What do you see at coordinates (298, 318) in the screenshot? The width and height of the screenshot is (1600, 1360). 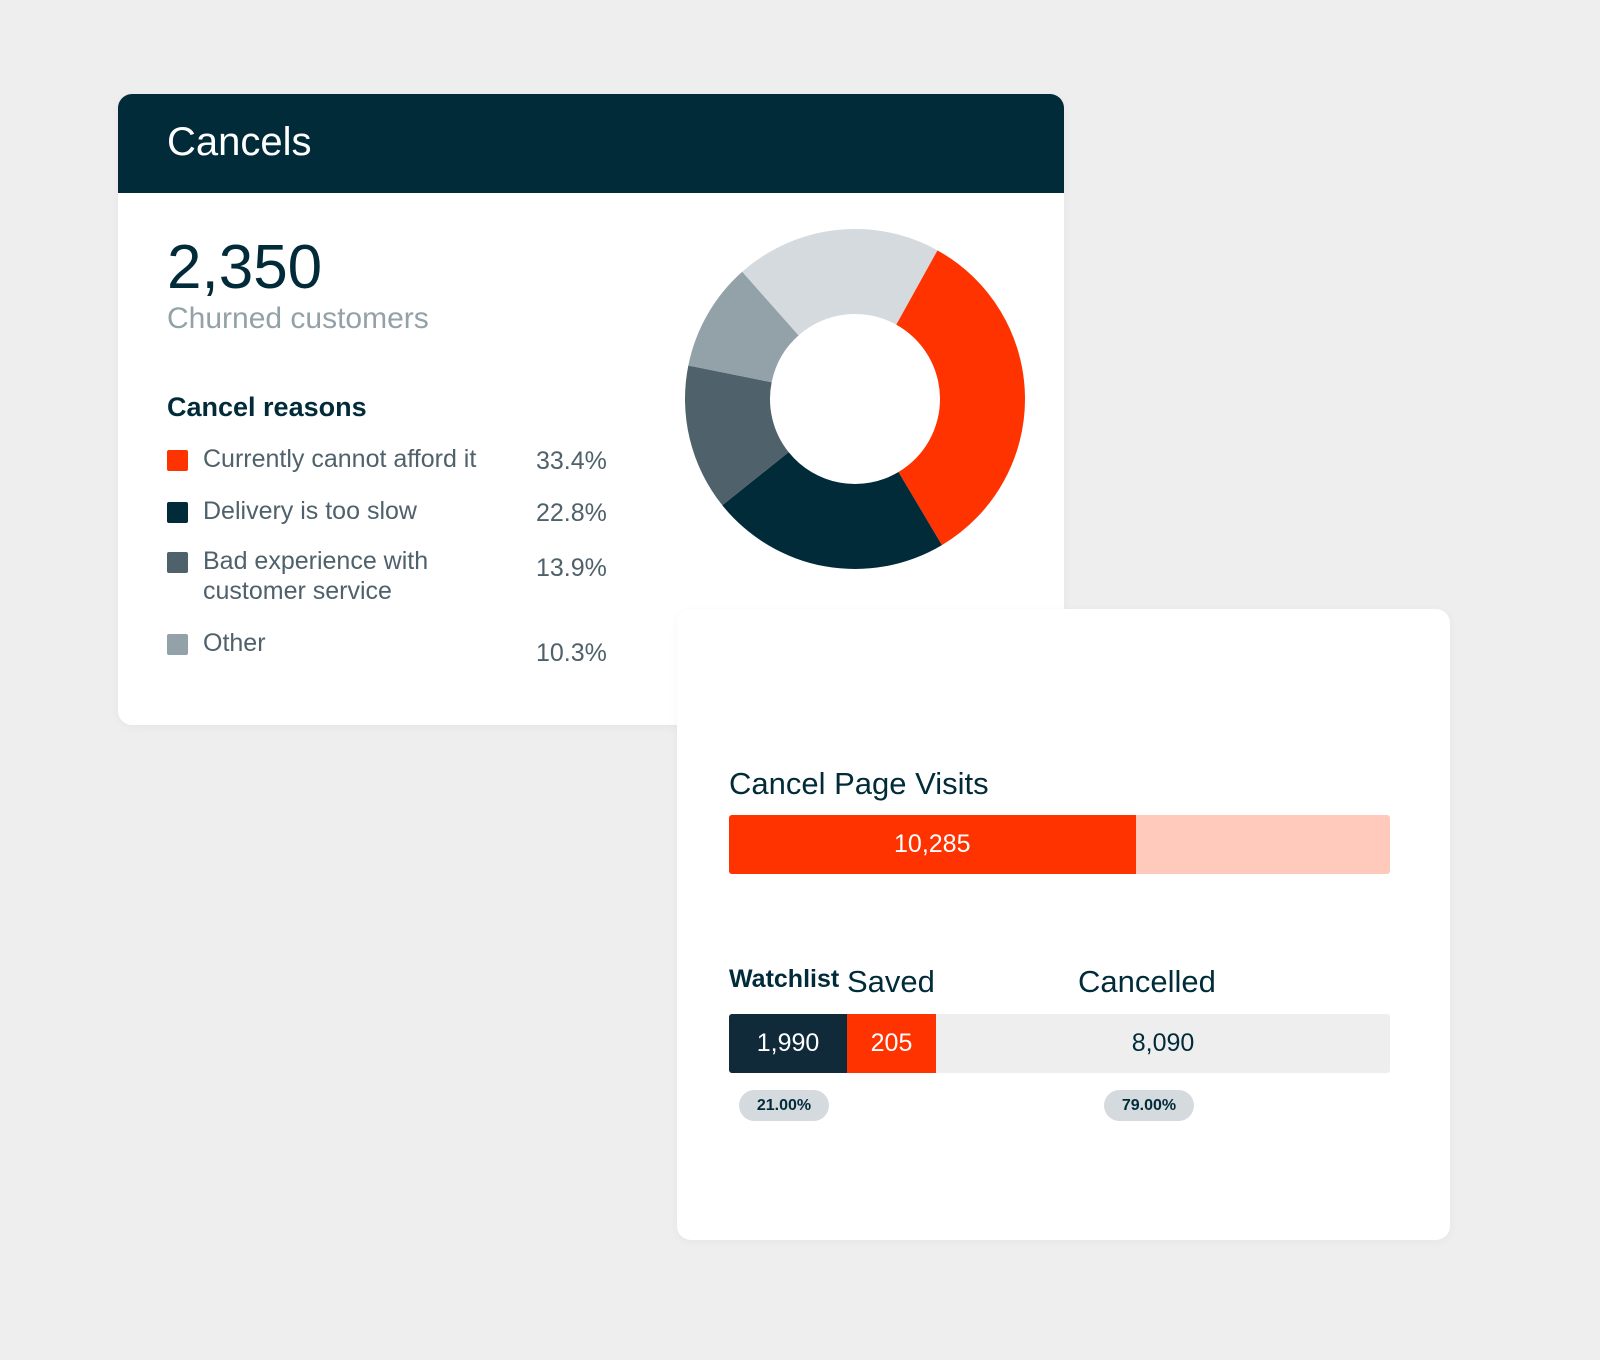 I see `churned-label: Churned customers` at bounding box center [298, 318].